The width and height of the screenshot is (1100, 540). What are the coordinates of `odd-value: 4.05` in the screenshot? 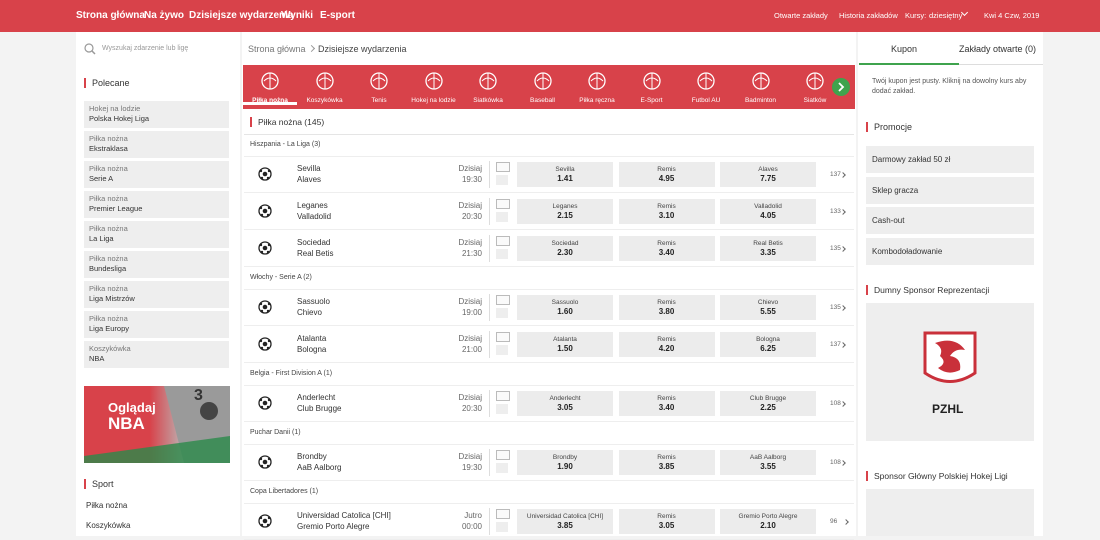 It's located at (768, 215).